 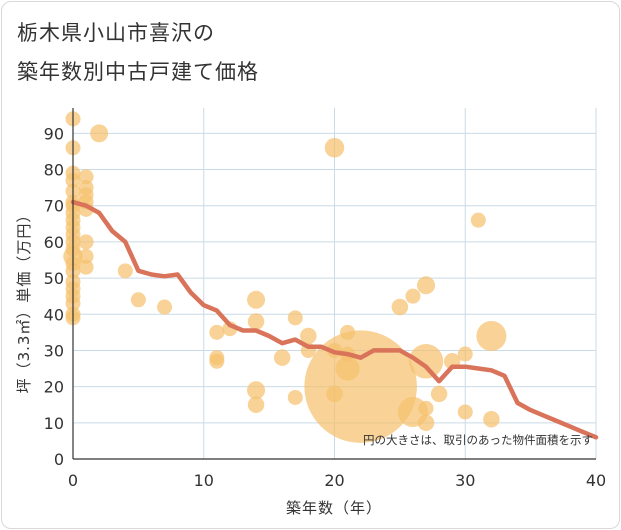 What do you see at coordinates (54, 242) in the screenshot?
I see `y-tick-label: 60` at bounding box center [54, 242].